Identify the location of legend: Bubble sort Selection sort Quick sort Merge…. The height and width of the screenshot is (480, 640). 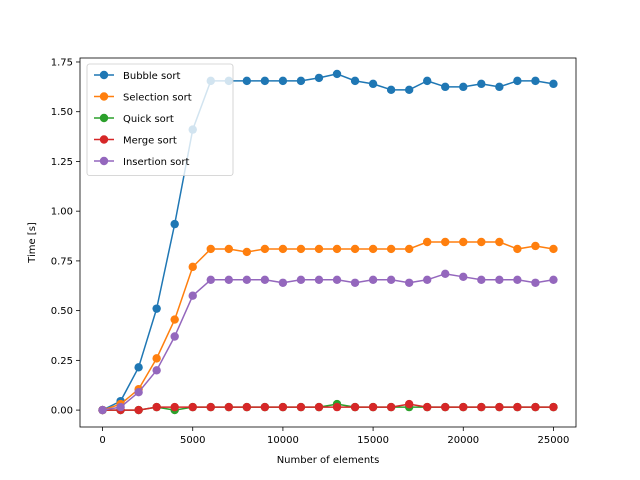
(160, 119).